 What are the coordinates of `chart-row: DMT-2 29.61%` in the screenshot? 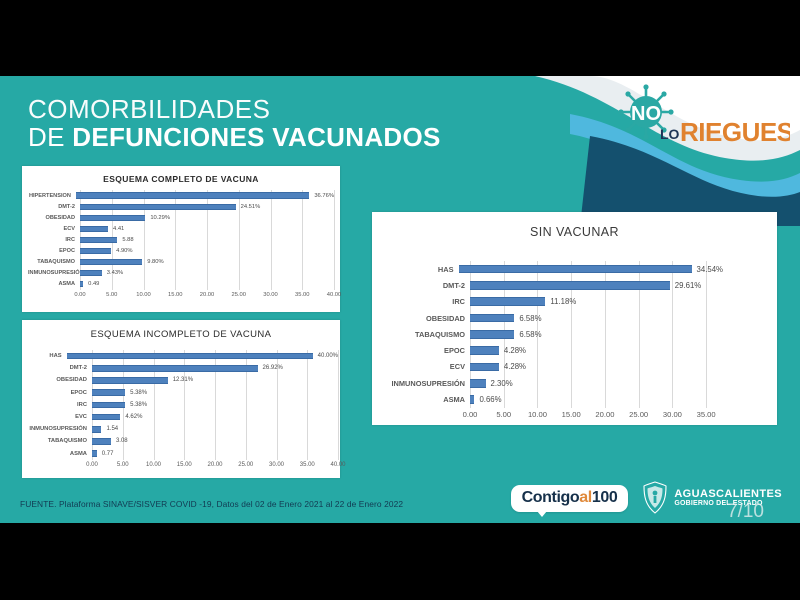 It's located at (579, 285).